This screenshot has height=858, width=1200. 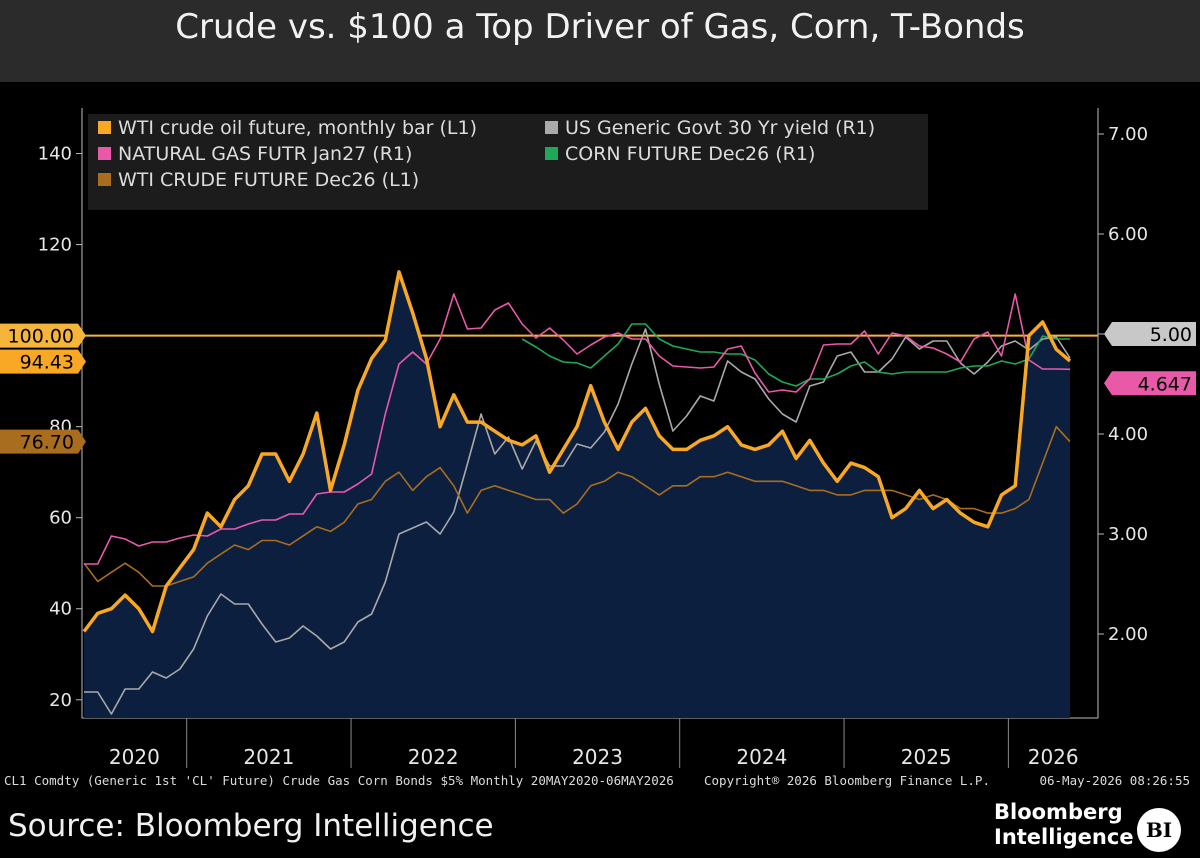 I want to click on y-right-tick-label: 3.00, so click(x=1128, y=534).